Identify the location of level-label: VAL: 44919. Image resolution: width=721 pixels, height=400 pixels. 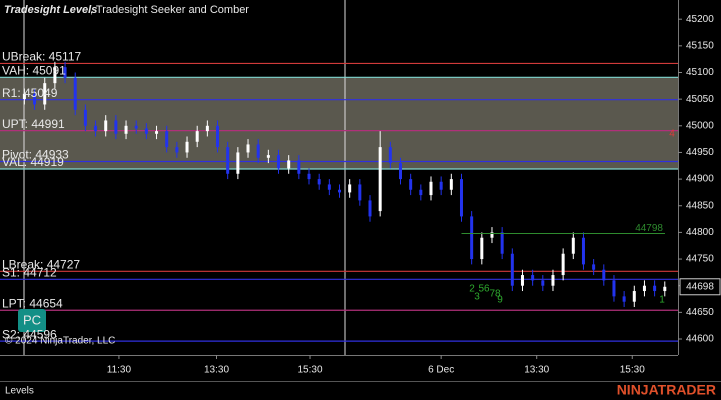
(33, 162).